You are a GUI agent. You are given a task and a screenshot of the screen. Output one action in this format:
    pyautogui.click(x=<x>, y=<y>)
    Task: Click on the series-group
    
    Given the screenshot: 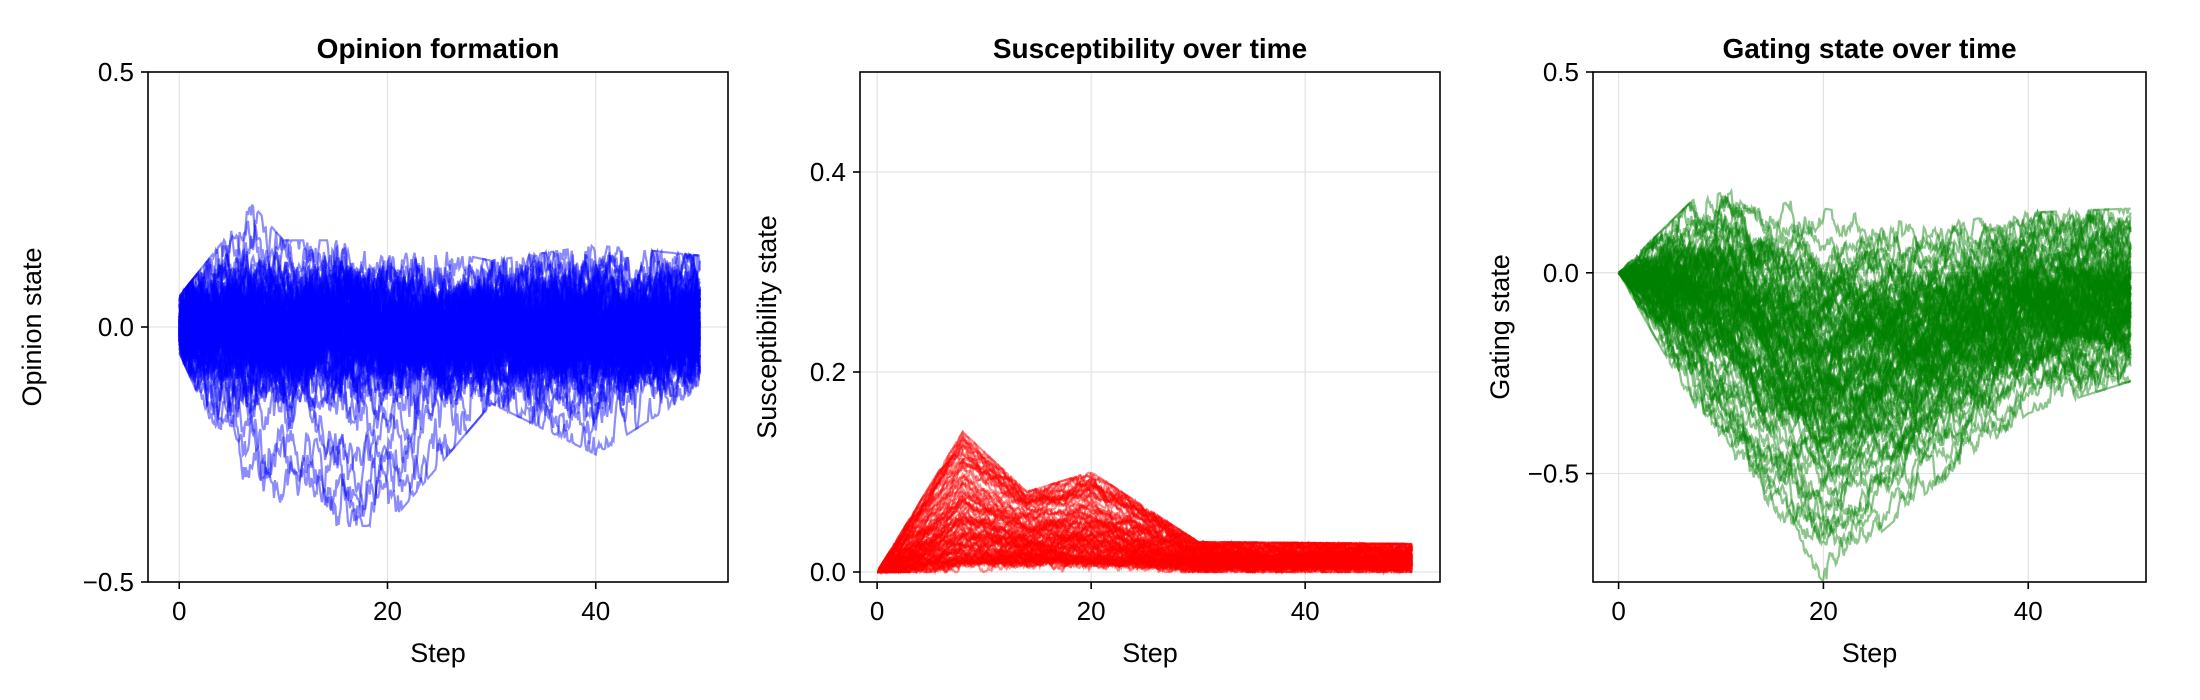 What is the action you would take?
    pyautogui.click(x=1145, y=502)
    